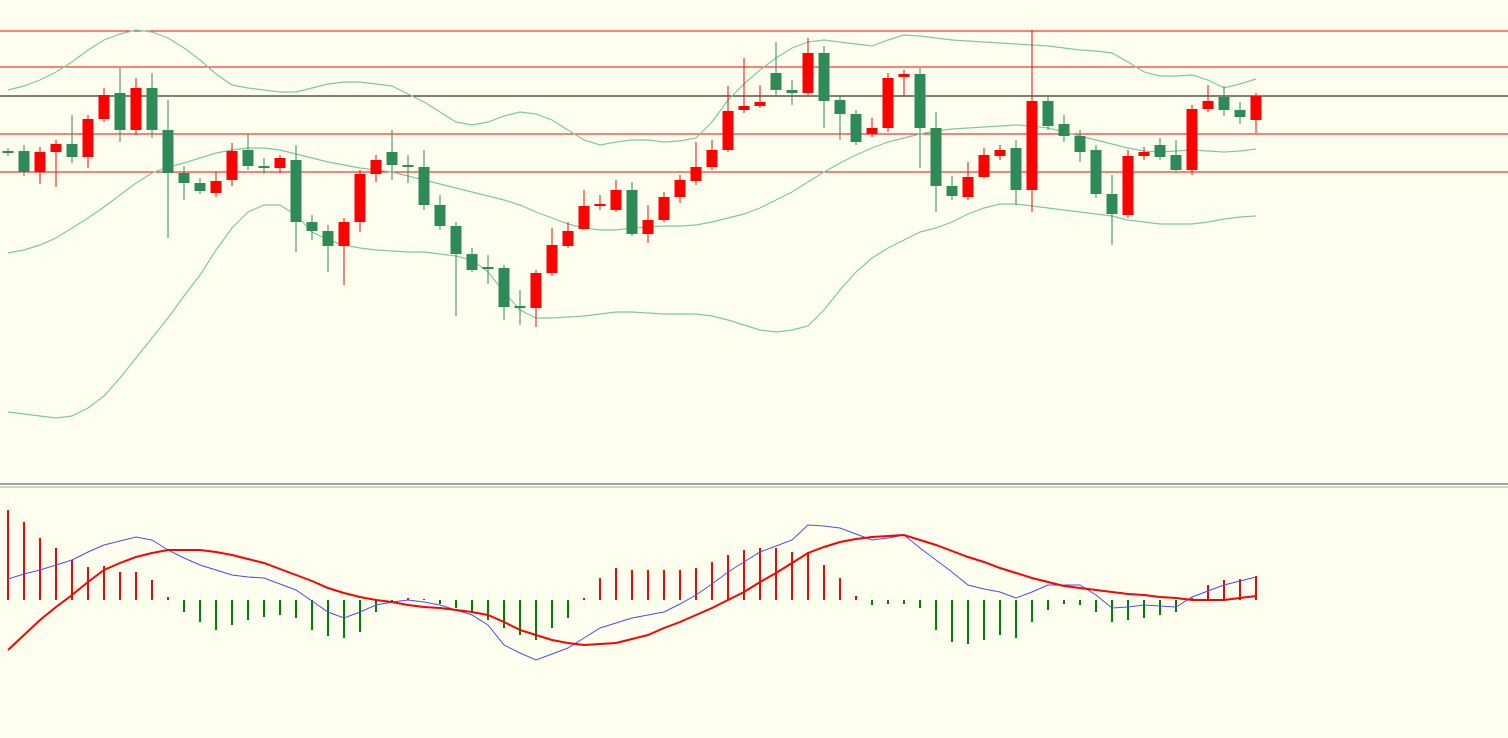 Image resolution: width=1508 pixels, height=738 pixels. What do you see at coordinates (632, 87) in the screenshot?
I see `upper-band` at bounding box center [632, 87].